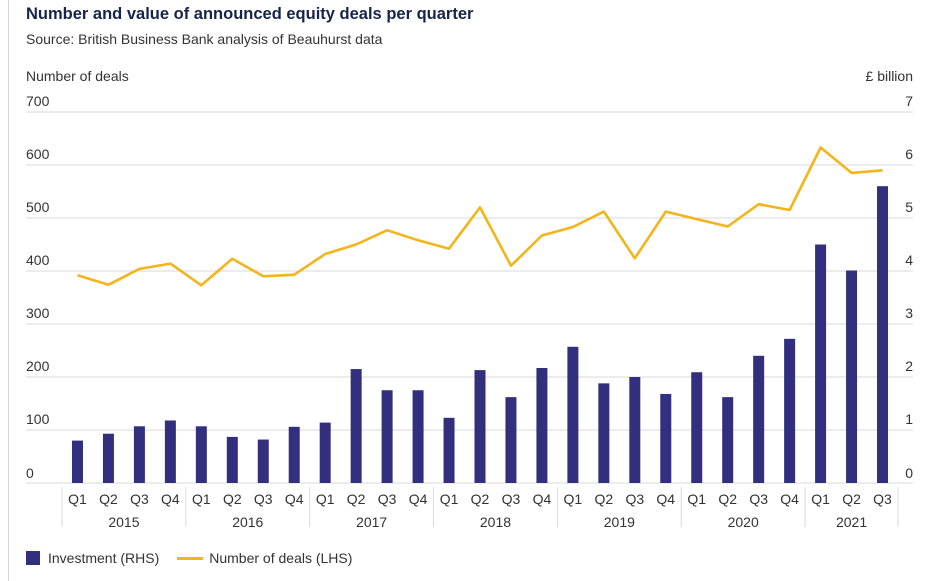  I want to click on y-tick-label-right: 2, so click(909, 366).